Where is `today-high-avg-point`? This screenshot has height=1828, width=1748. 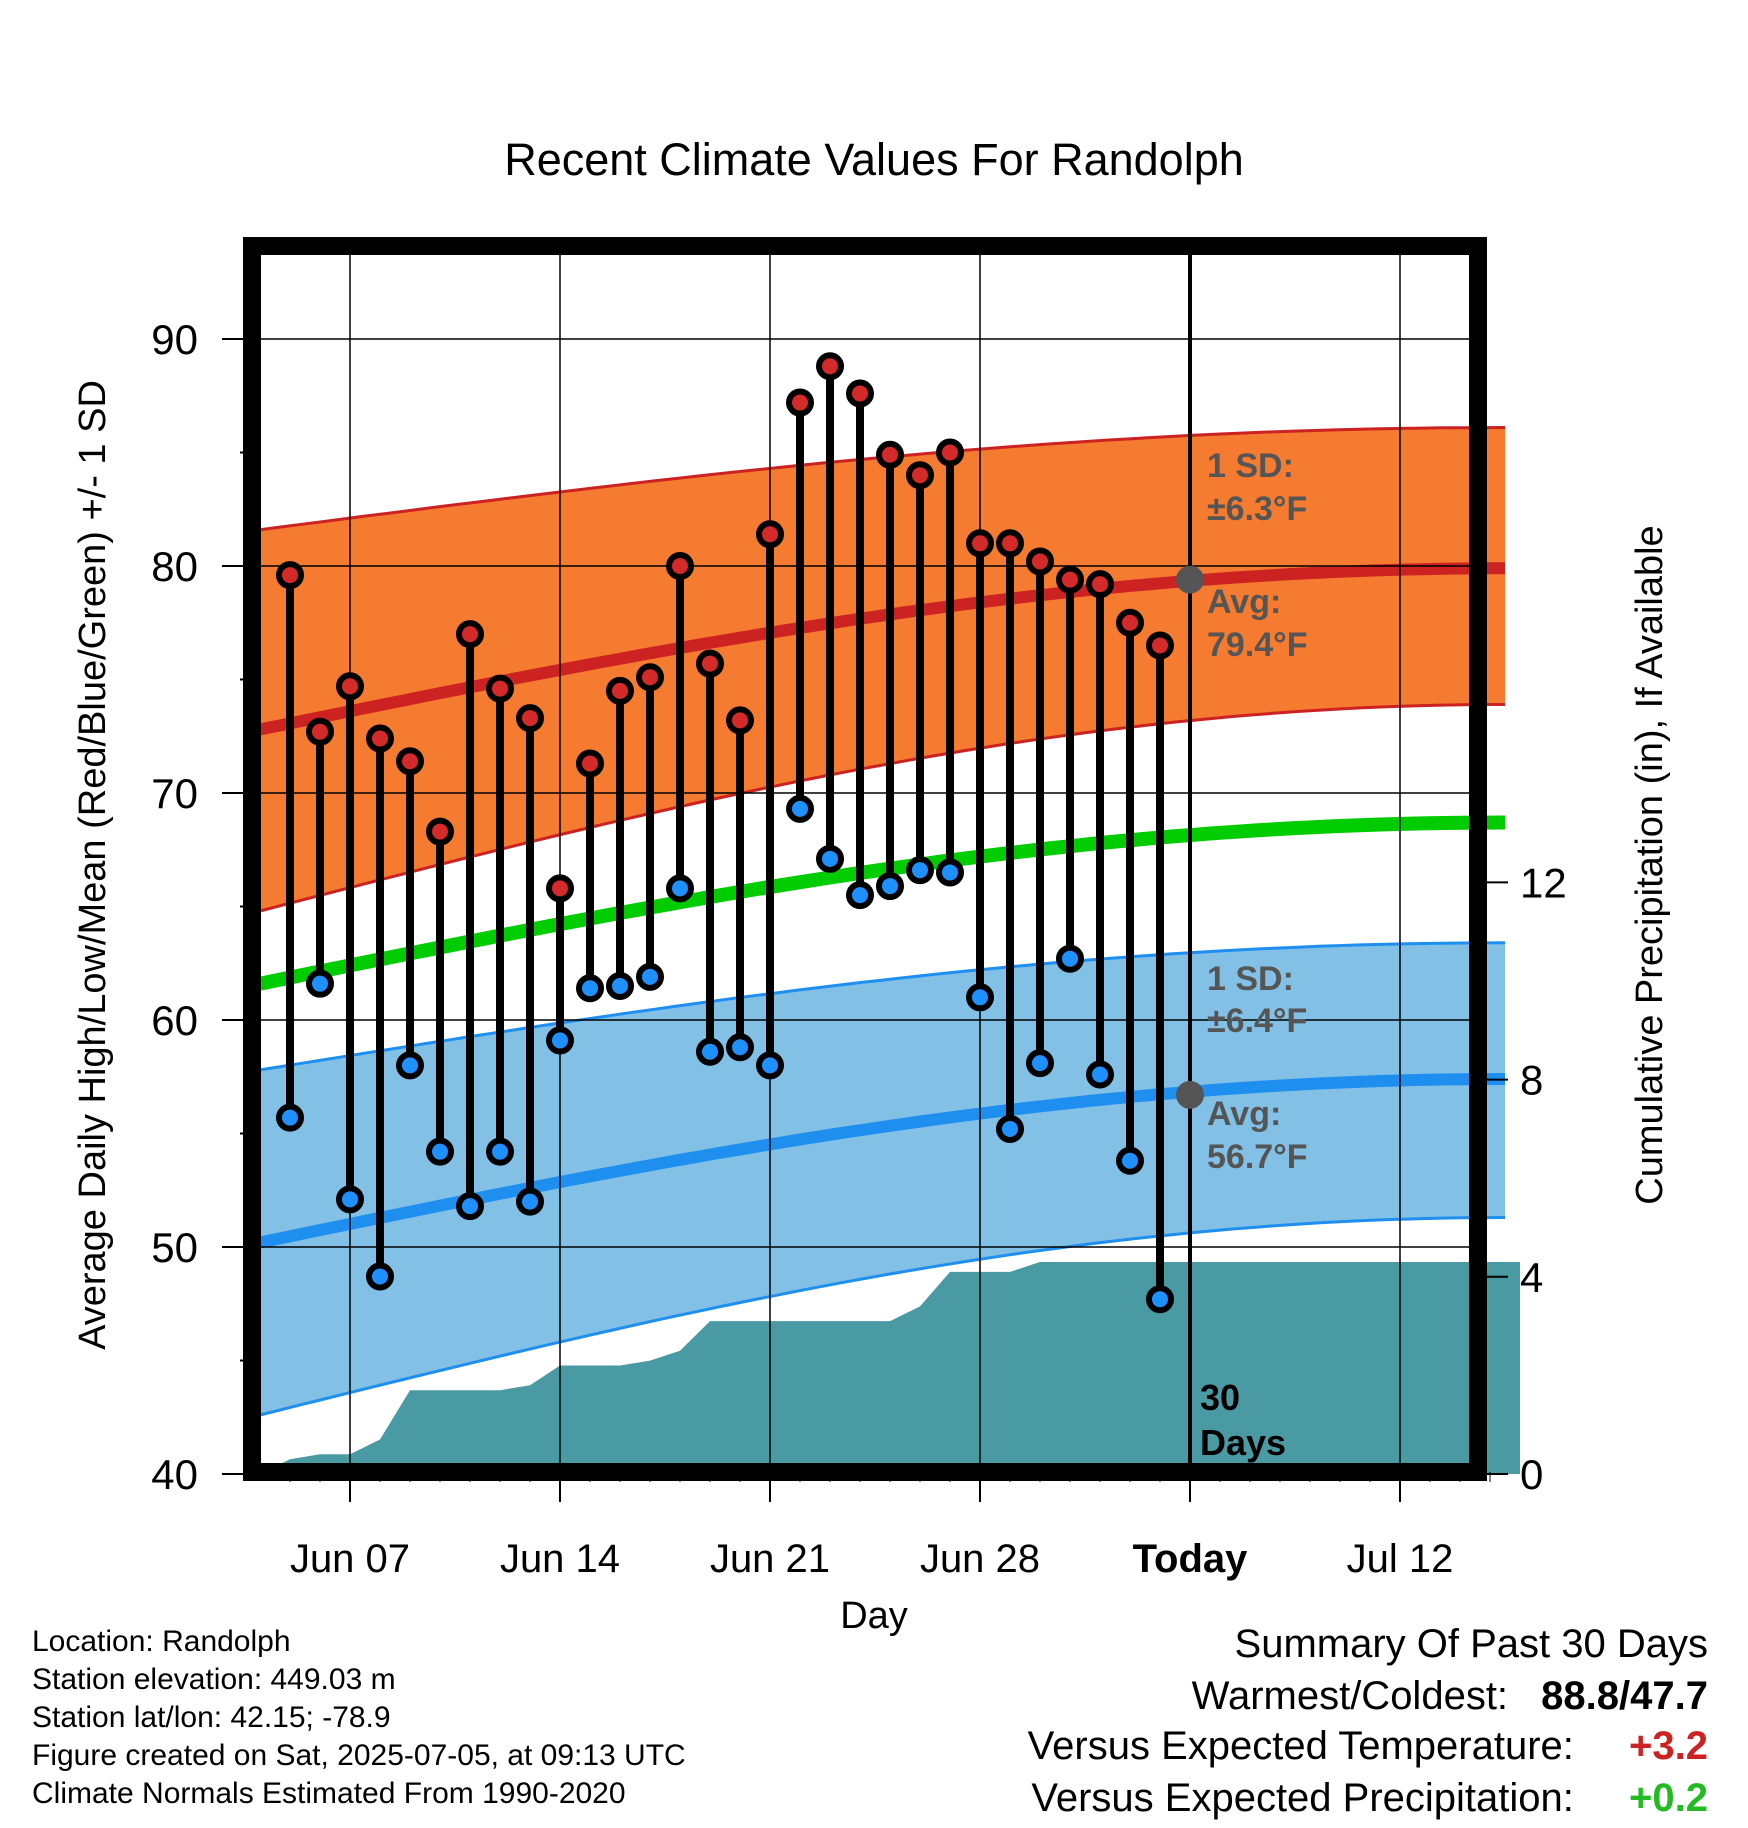
today-high-avg-point is located at coordinates (1190, 579).